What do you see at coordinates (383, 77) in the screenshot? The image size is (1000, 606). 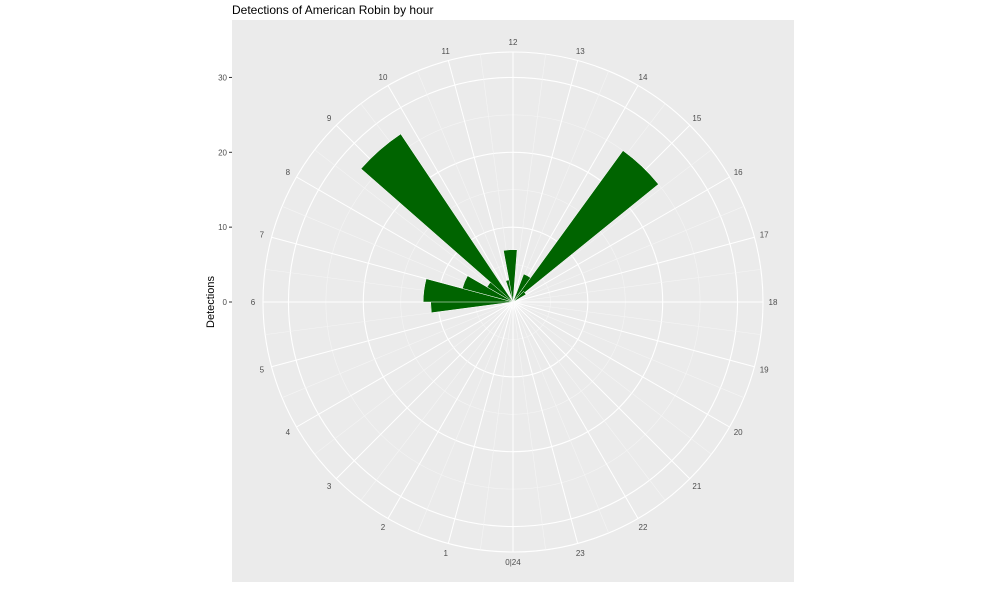 I see `hour-label-10: 10` at bounding box center [383, 77].